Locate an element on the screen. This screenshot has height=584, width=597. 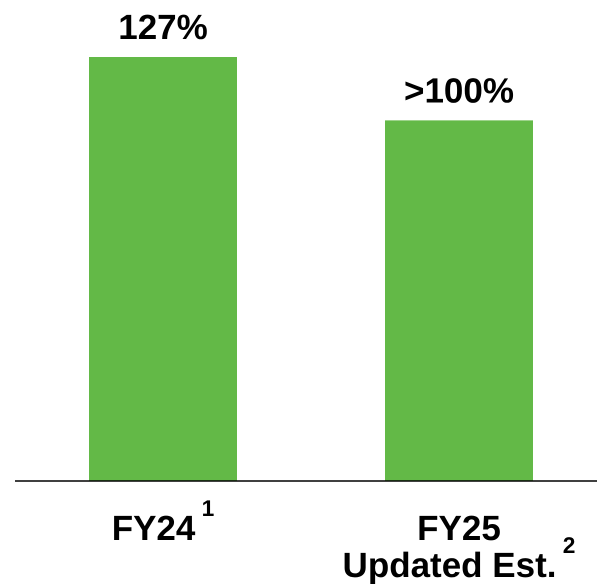
x-tick-label: FY24$^{1}$ is located at coordinates (163, 521).